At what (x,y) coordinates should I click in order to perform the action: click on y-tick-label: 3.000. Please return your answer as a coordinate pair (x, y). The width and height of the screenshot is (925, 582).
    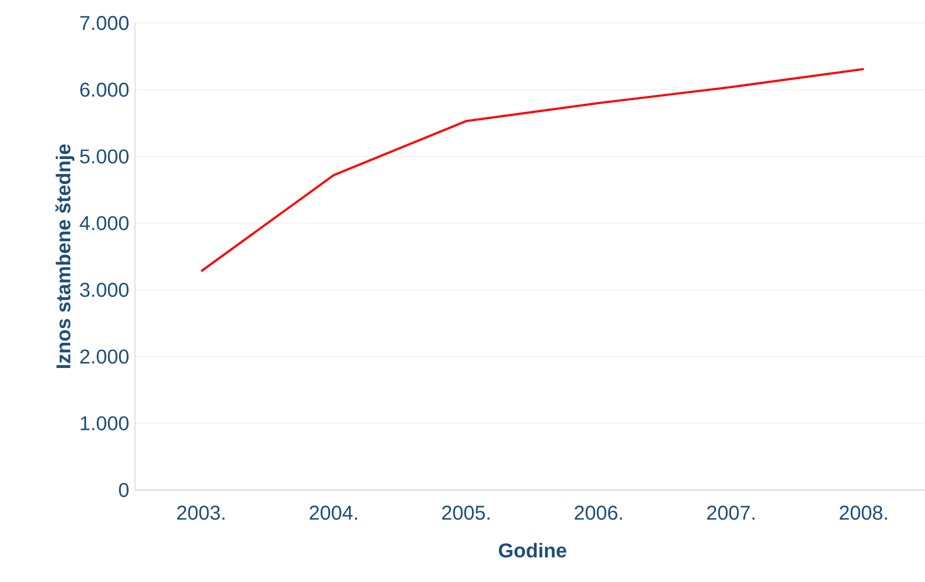
    Looking at the image, I should click on (104, 289).